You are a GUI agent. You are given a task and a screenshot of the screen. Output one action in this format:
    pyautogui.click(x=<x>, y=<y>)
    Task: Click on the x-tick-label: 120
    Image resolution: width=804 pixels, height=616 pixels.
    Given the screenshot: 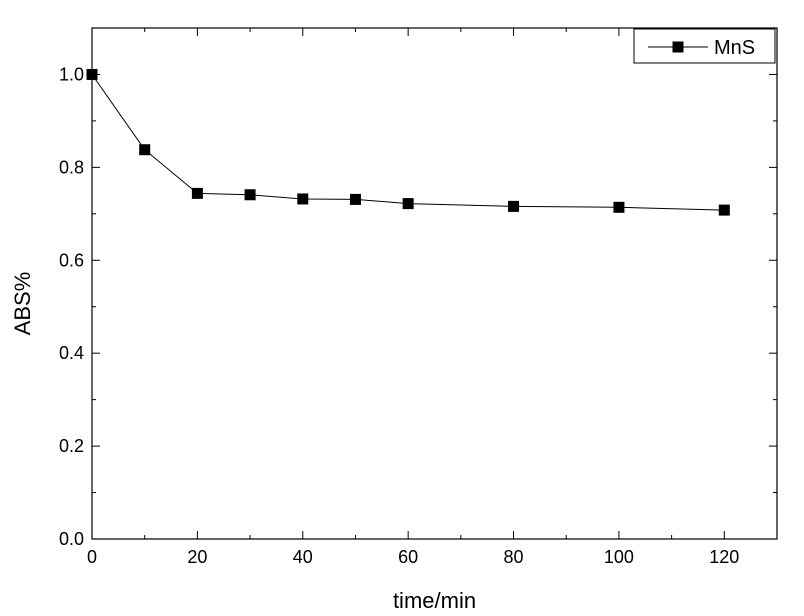 What is the action you would take?
    pyautogui.click(x=724, y=557)
    